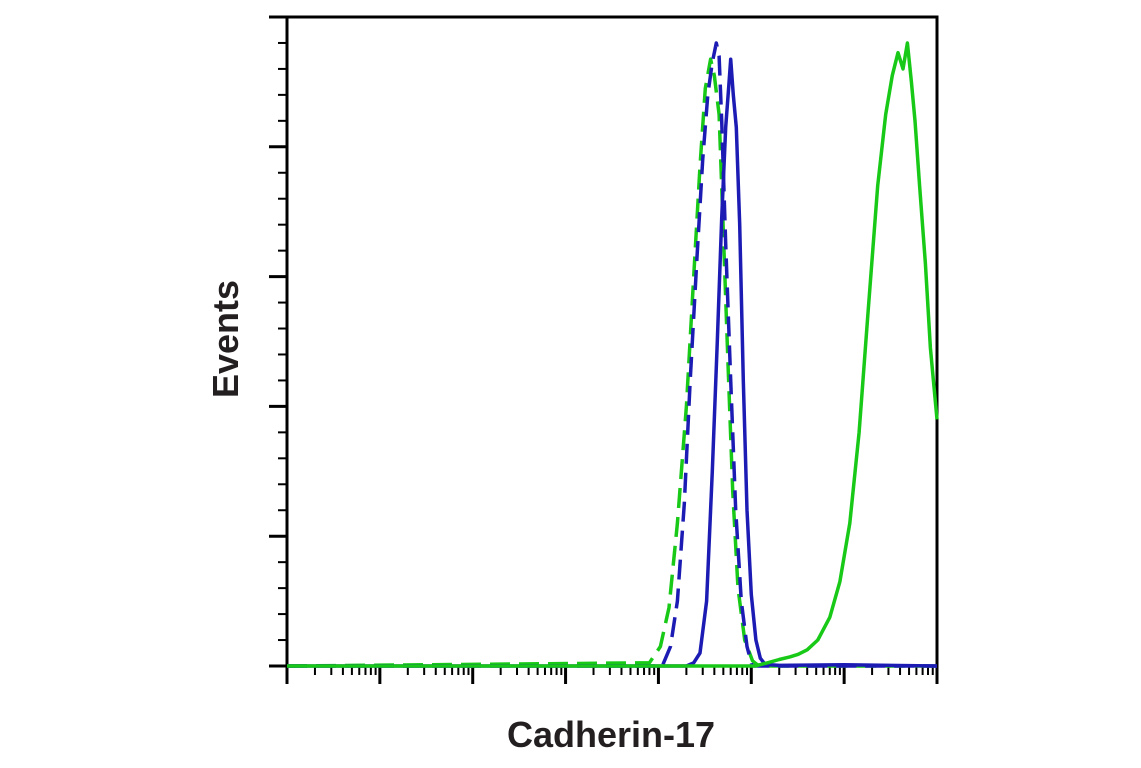  What do you see at coordinates (225, 339) in the screenshot?
I see `y-axis-title: Events` at bounding box center [225, 339].